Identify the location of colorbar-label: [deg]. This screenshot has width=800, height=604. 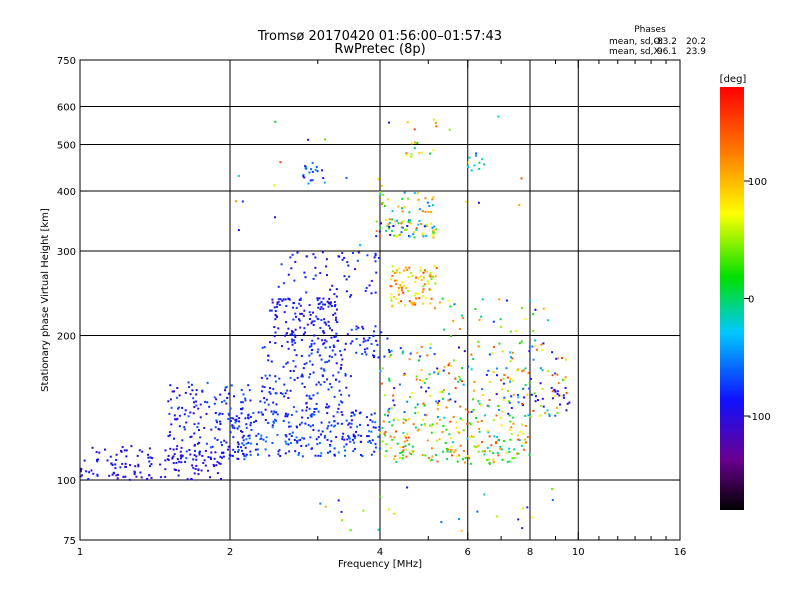
(733, 79).